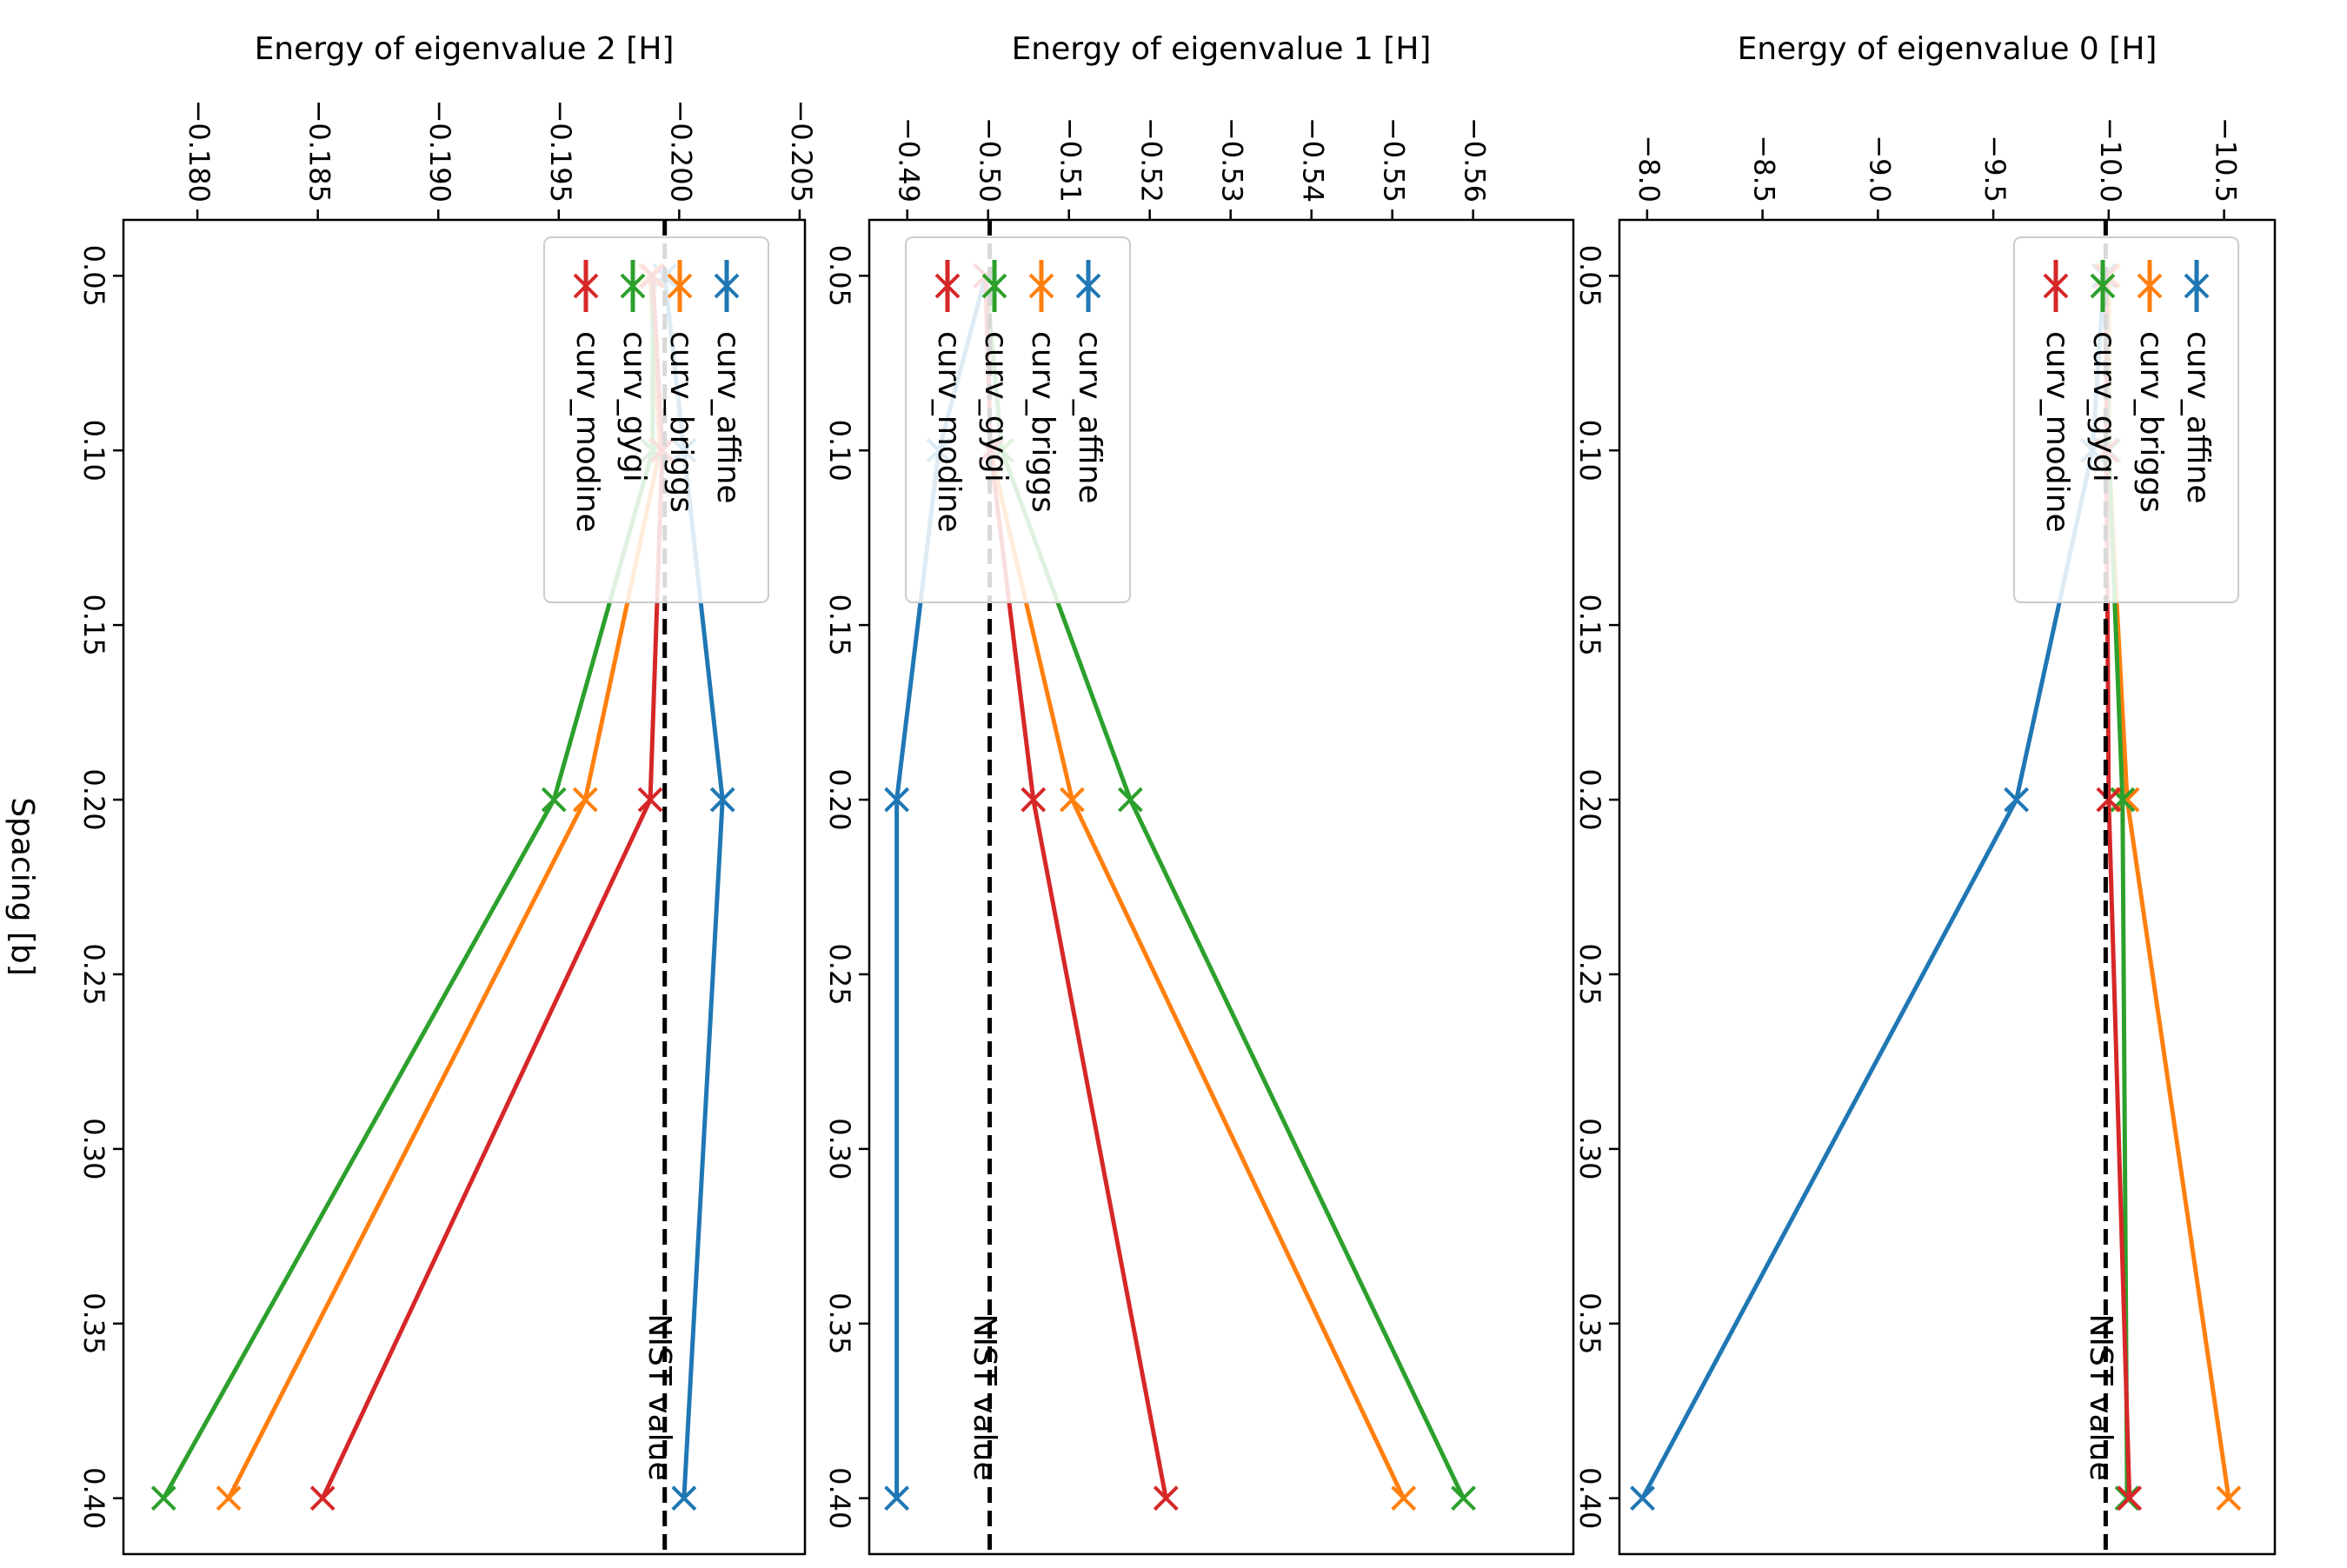 This screenshot has height=1568, width=2347. I want to click on energy-tick-label: −0.55, so click(1394, 160).